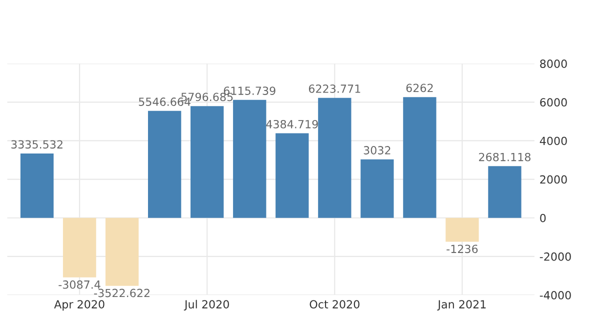  Describe the element at coordinates (79, 284) in the screenshot. I see `data-label: -3087.4` at that location.